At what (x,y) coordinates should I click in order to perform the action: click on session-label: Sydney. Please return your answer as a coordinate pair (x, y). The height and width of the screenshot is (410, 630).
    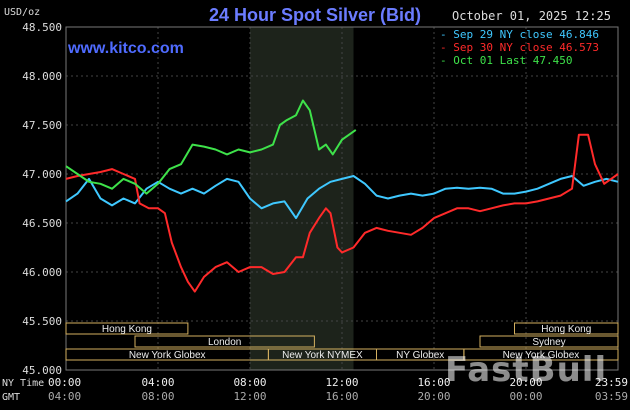
    Looking at the image, I should click on (548, 342).